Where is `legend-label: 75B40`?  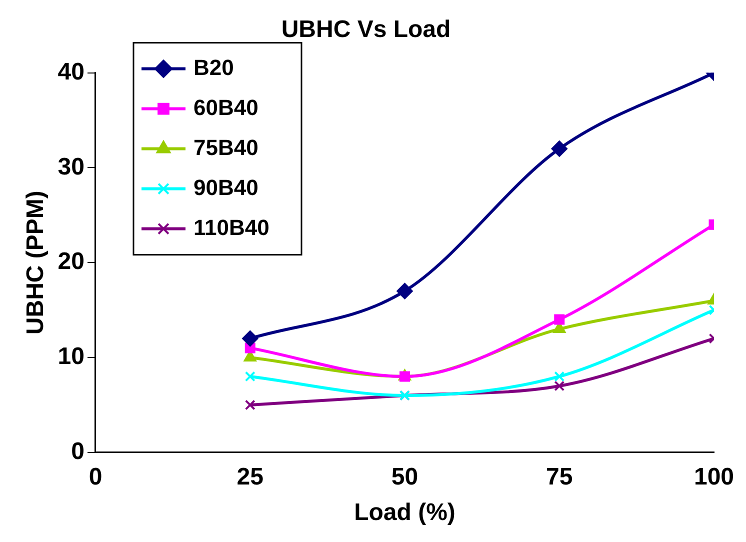
legend-label: 75B40 is located at coordinates (225, 147).